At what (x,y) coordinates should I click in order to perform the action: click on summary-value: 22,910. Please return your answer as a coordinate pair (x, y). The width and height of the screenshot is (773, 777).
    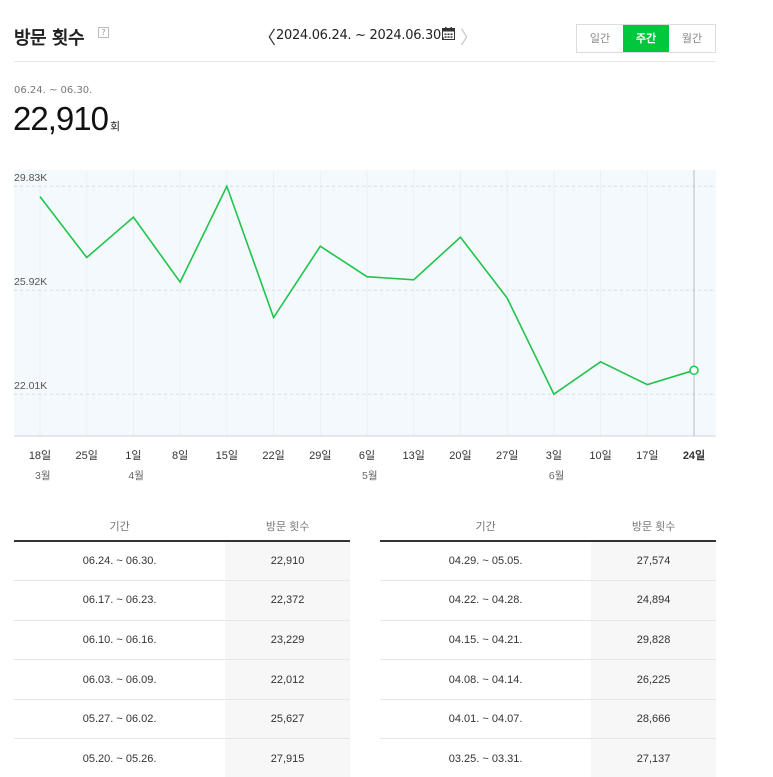
    Looking at the image, I should click on (61, 118).